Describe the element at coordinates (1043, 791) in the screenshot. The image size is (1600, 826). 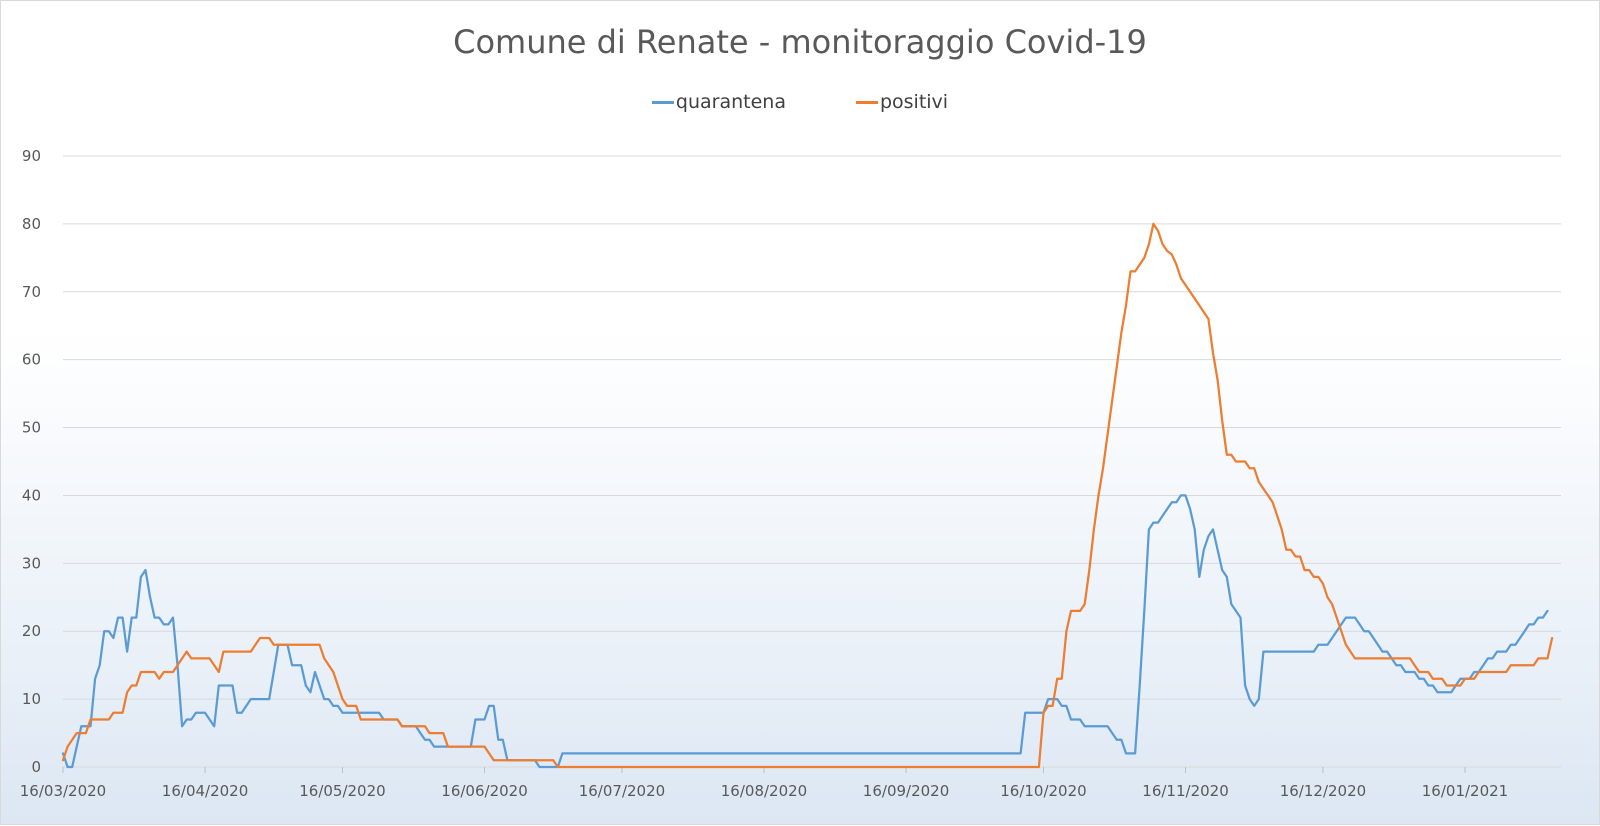
I see `x-tick-label-7: 16/10/2020` at that location.